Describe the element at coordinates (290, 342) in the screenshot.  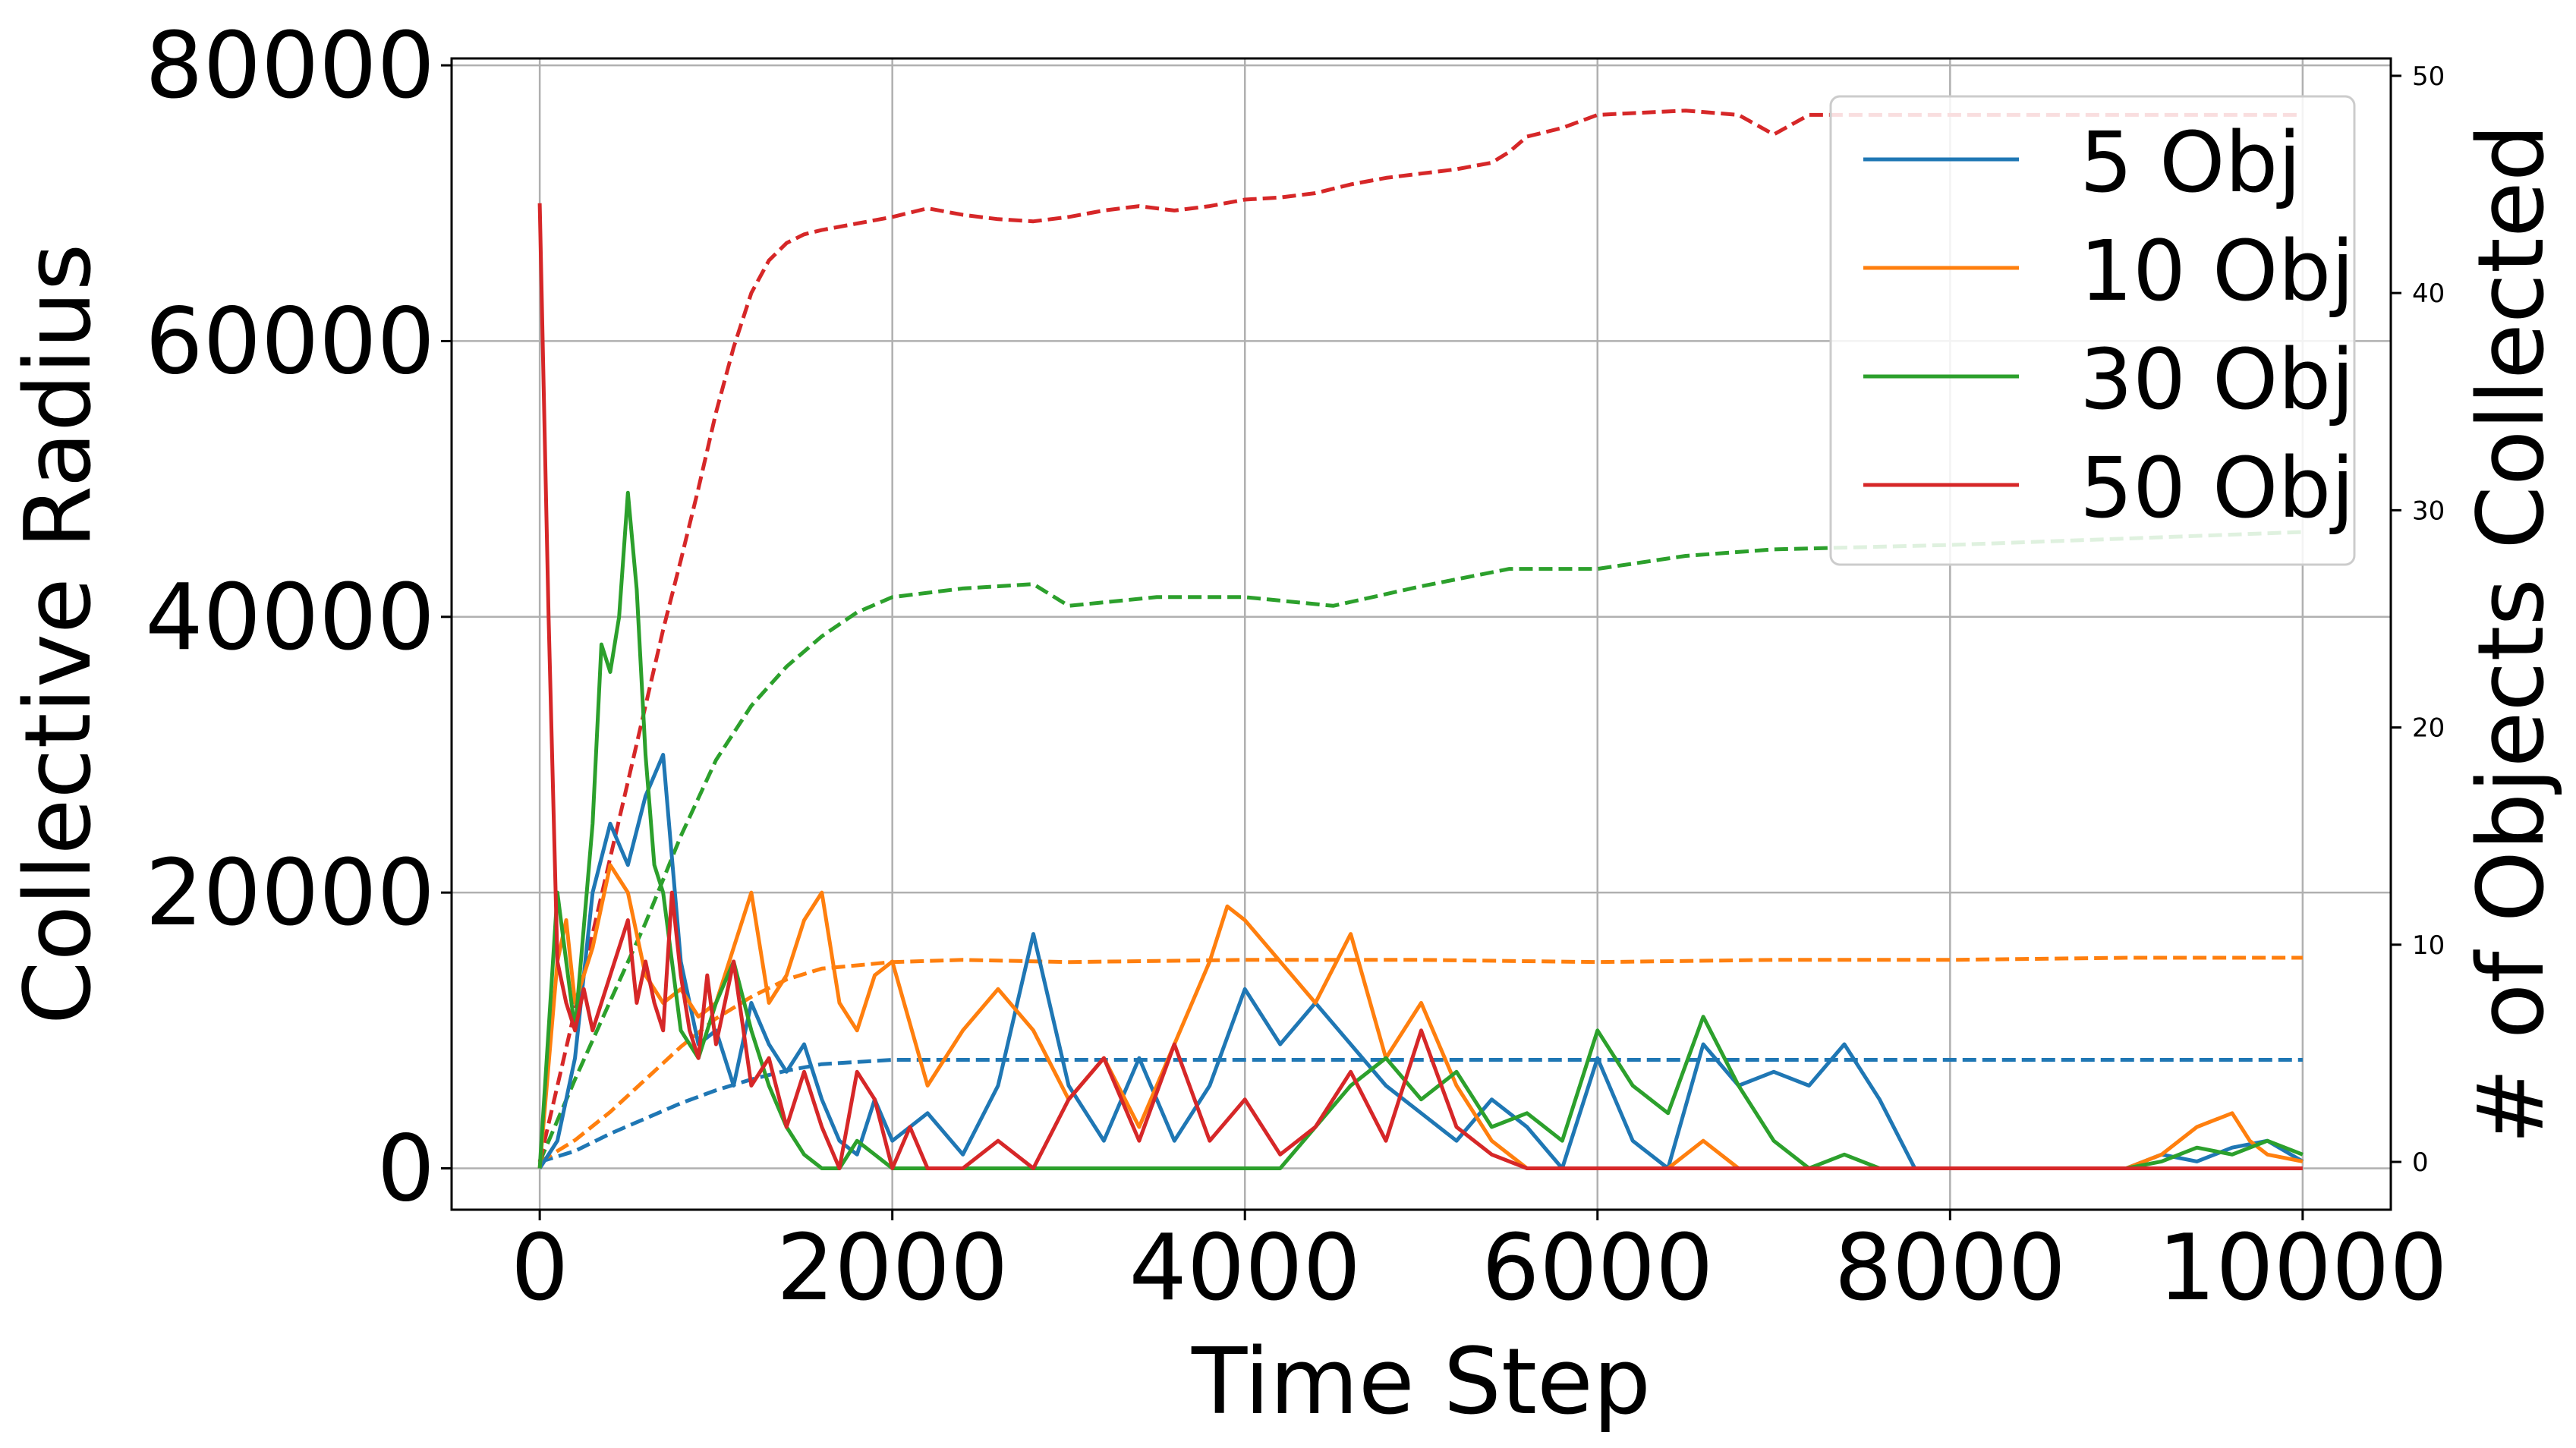
I see `y-tick-label: 60000` at that location.